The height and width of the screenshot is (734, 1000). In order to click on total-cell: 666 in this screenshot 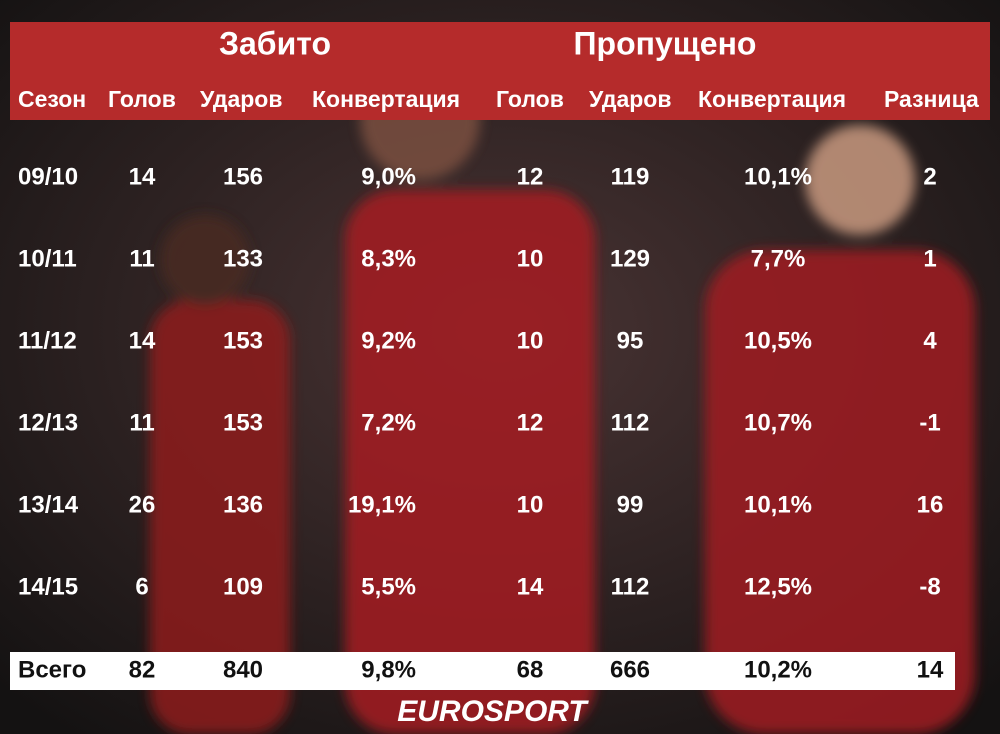, I will do `click(630, 669)`.